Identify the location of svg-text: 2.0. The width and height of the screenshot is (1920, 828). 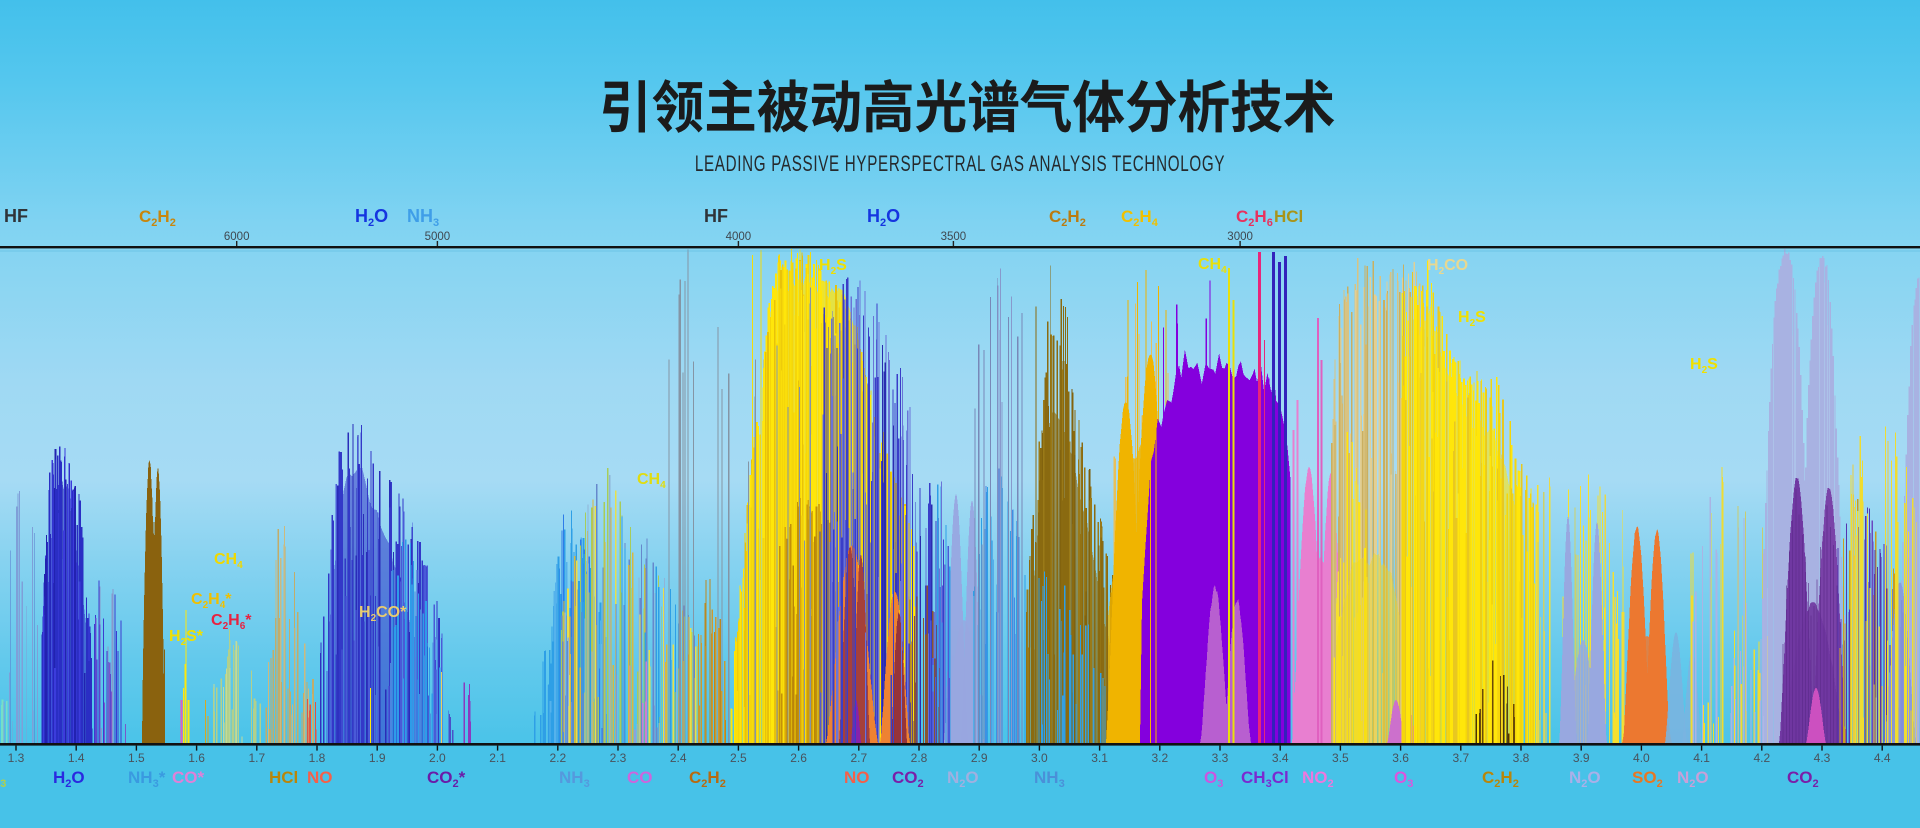
(437, 758).